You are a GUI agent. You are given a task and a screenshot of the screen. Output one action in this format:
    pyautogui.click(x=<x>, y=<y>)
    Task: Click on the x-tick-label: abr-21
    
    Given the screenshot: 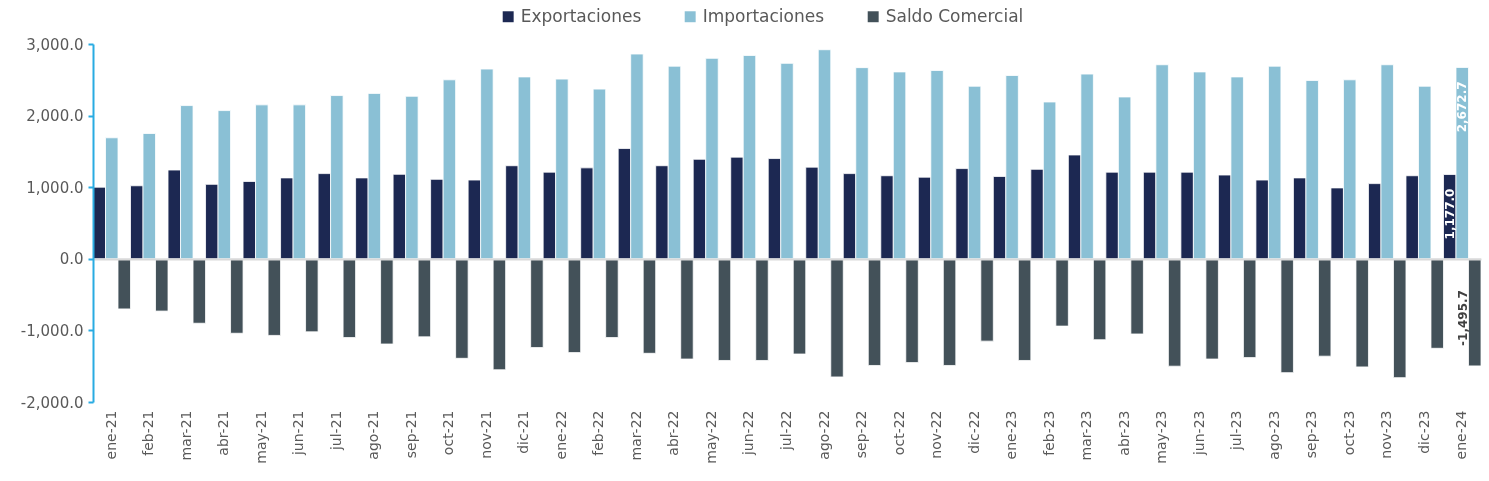 What is the action you would take?
    pyautogui.click(x=223, y=433)
    